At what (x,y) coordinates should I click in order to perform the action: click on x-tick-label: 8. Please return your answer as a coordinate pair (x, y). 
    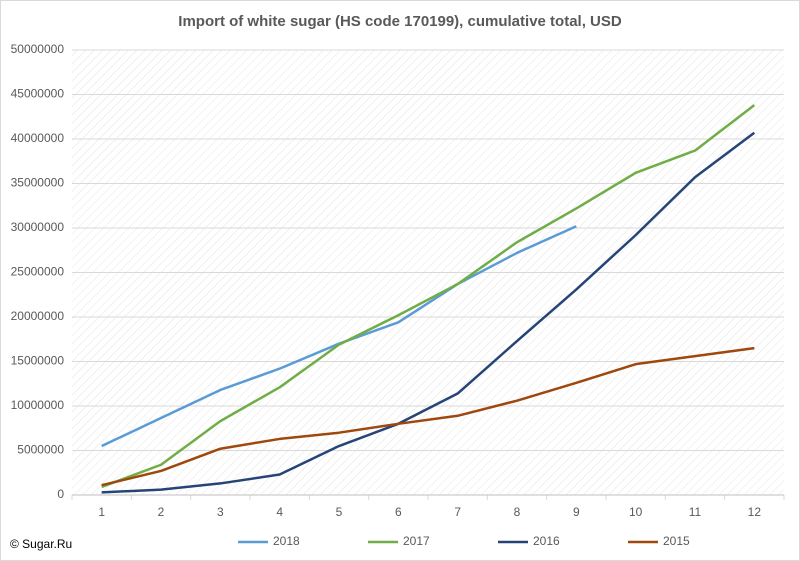
    Looking at the image, I should click on (517, 512).